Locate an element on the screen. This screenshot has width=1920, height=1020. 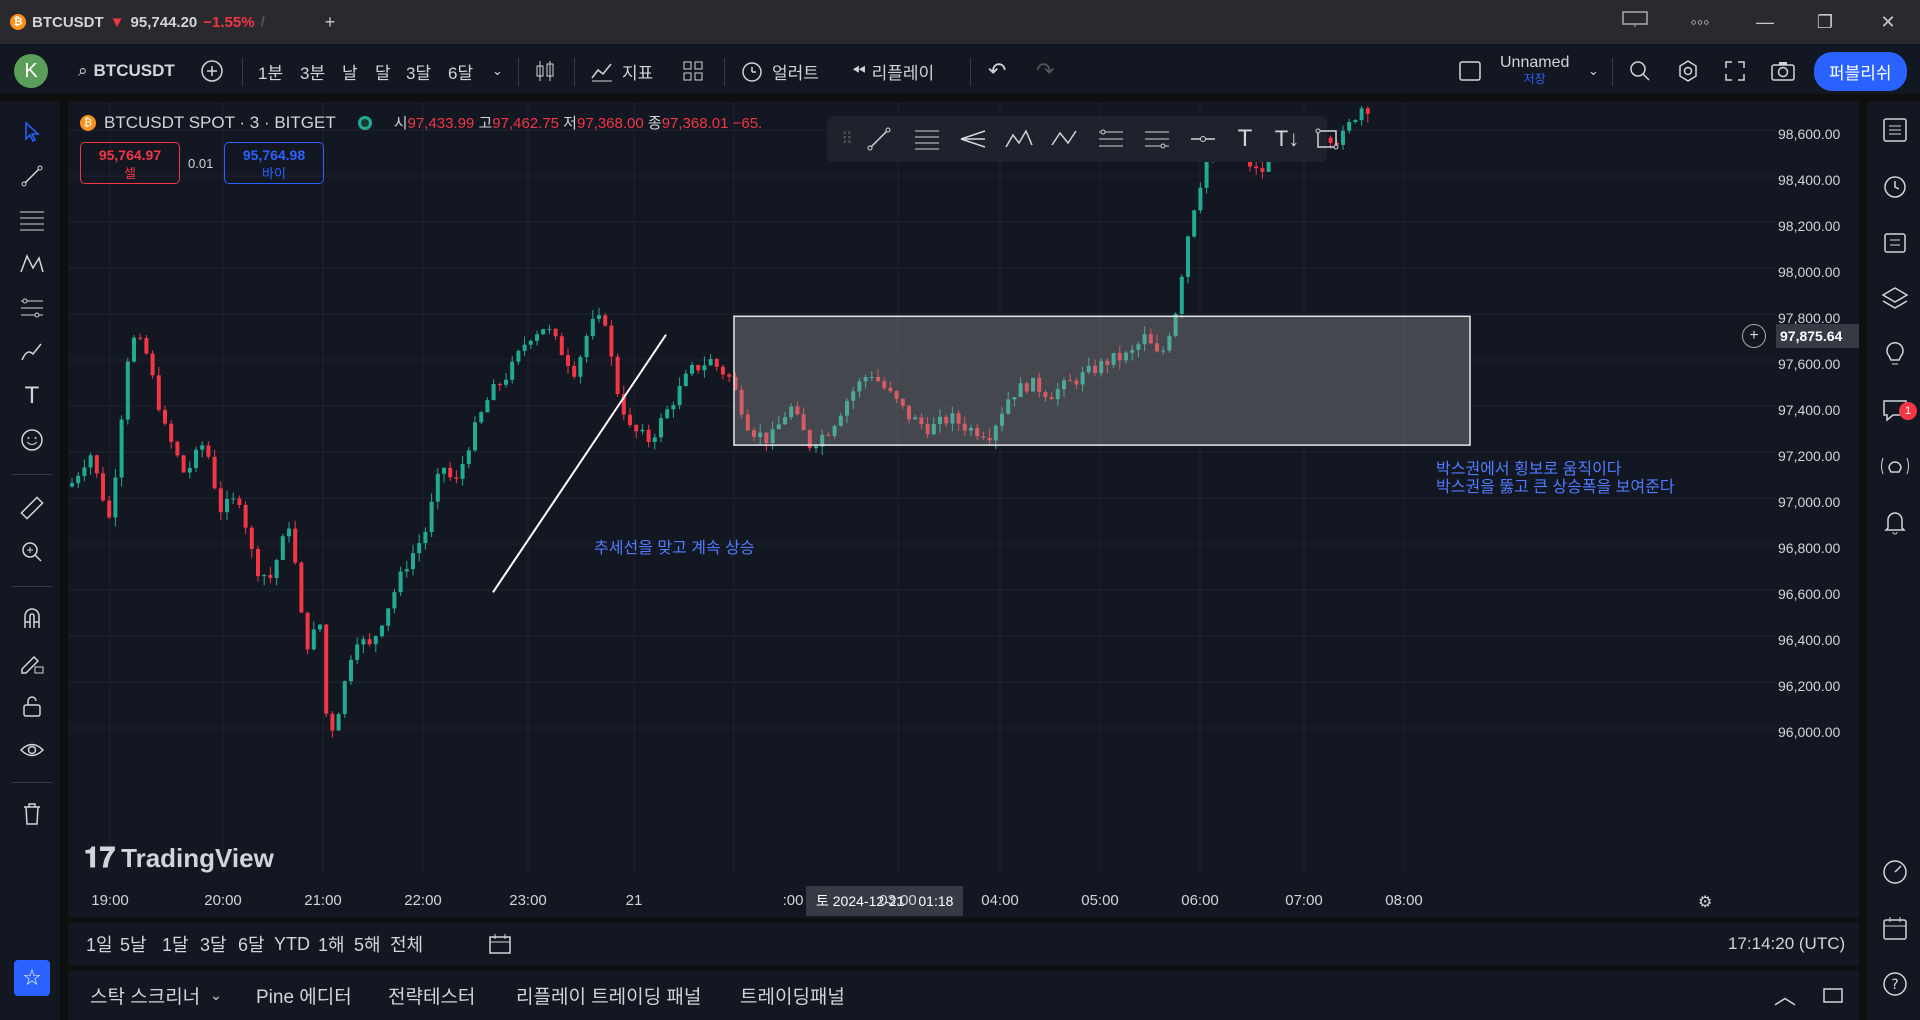
more-icon: ◦◦◦ is located at coordinates (1700, 22).